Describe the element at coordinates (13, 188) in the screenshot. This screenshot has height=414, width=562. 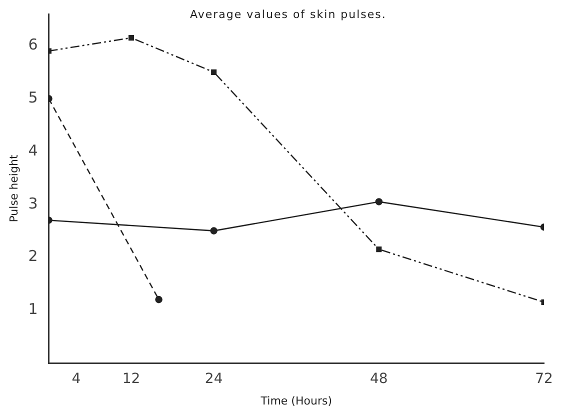
I see `y-axis-title: Pulse height` at that location.